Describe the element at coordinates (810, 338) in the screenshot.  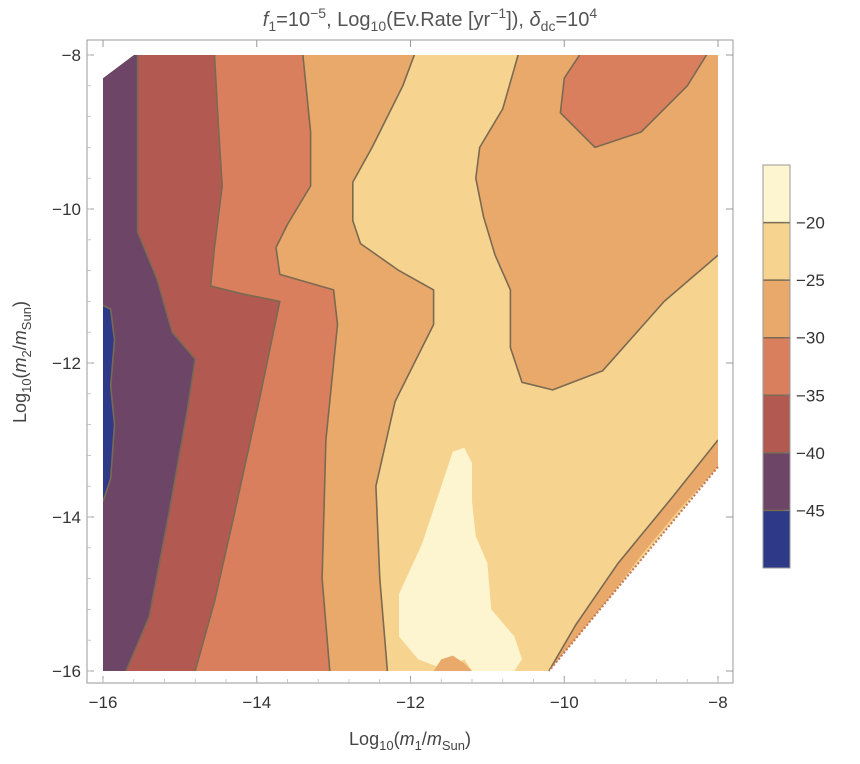
I see `colorbar-label: −30` at that location.